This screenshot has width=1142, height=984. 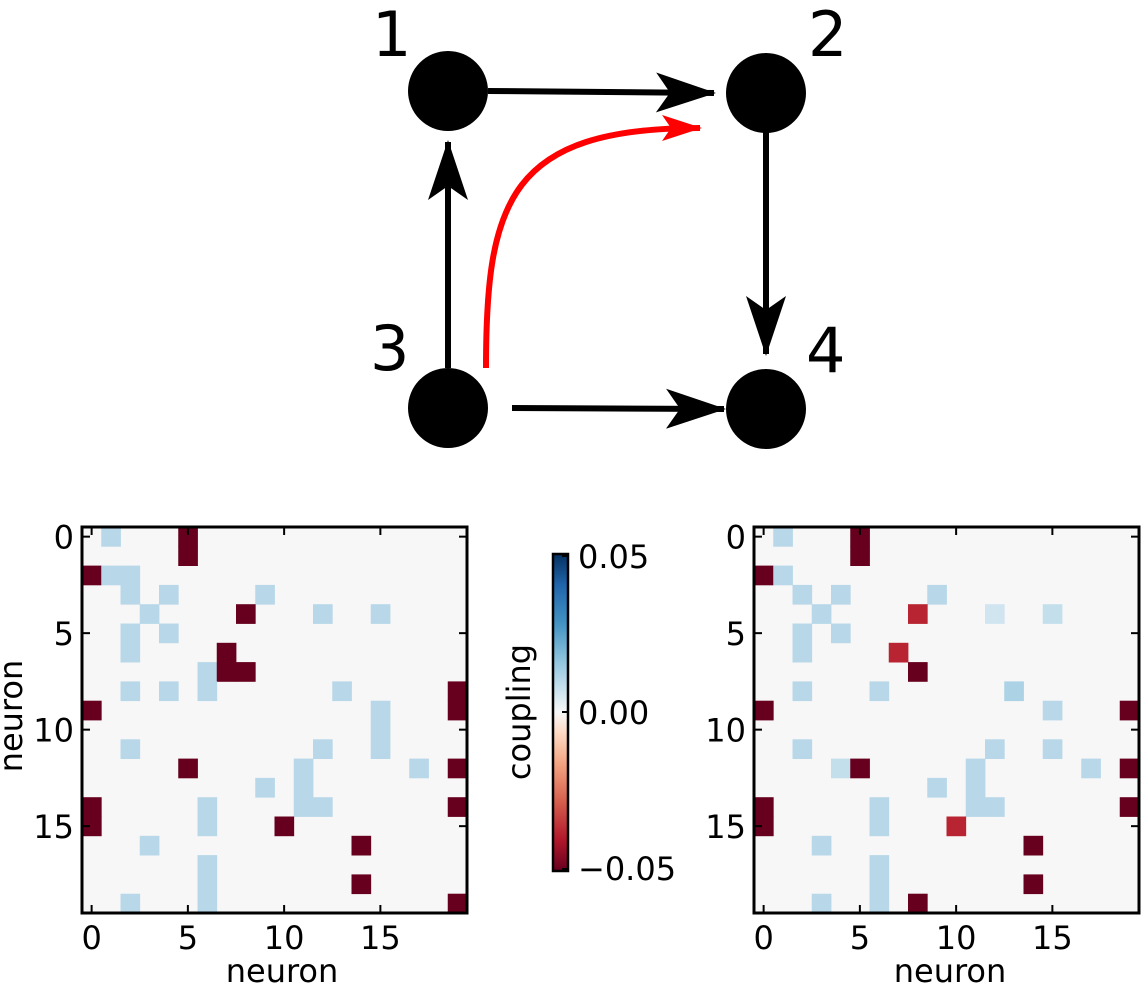 I want to click on heatmap-right-cell-r5-c4, so click(x=841, y=633).